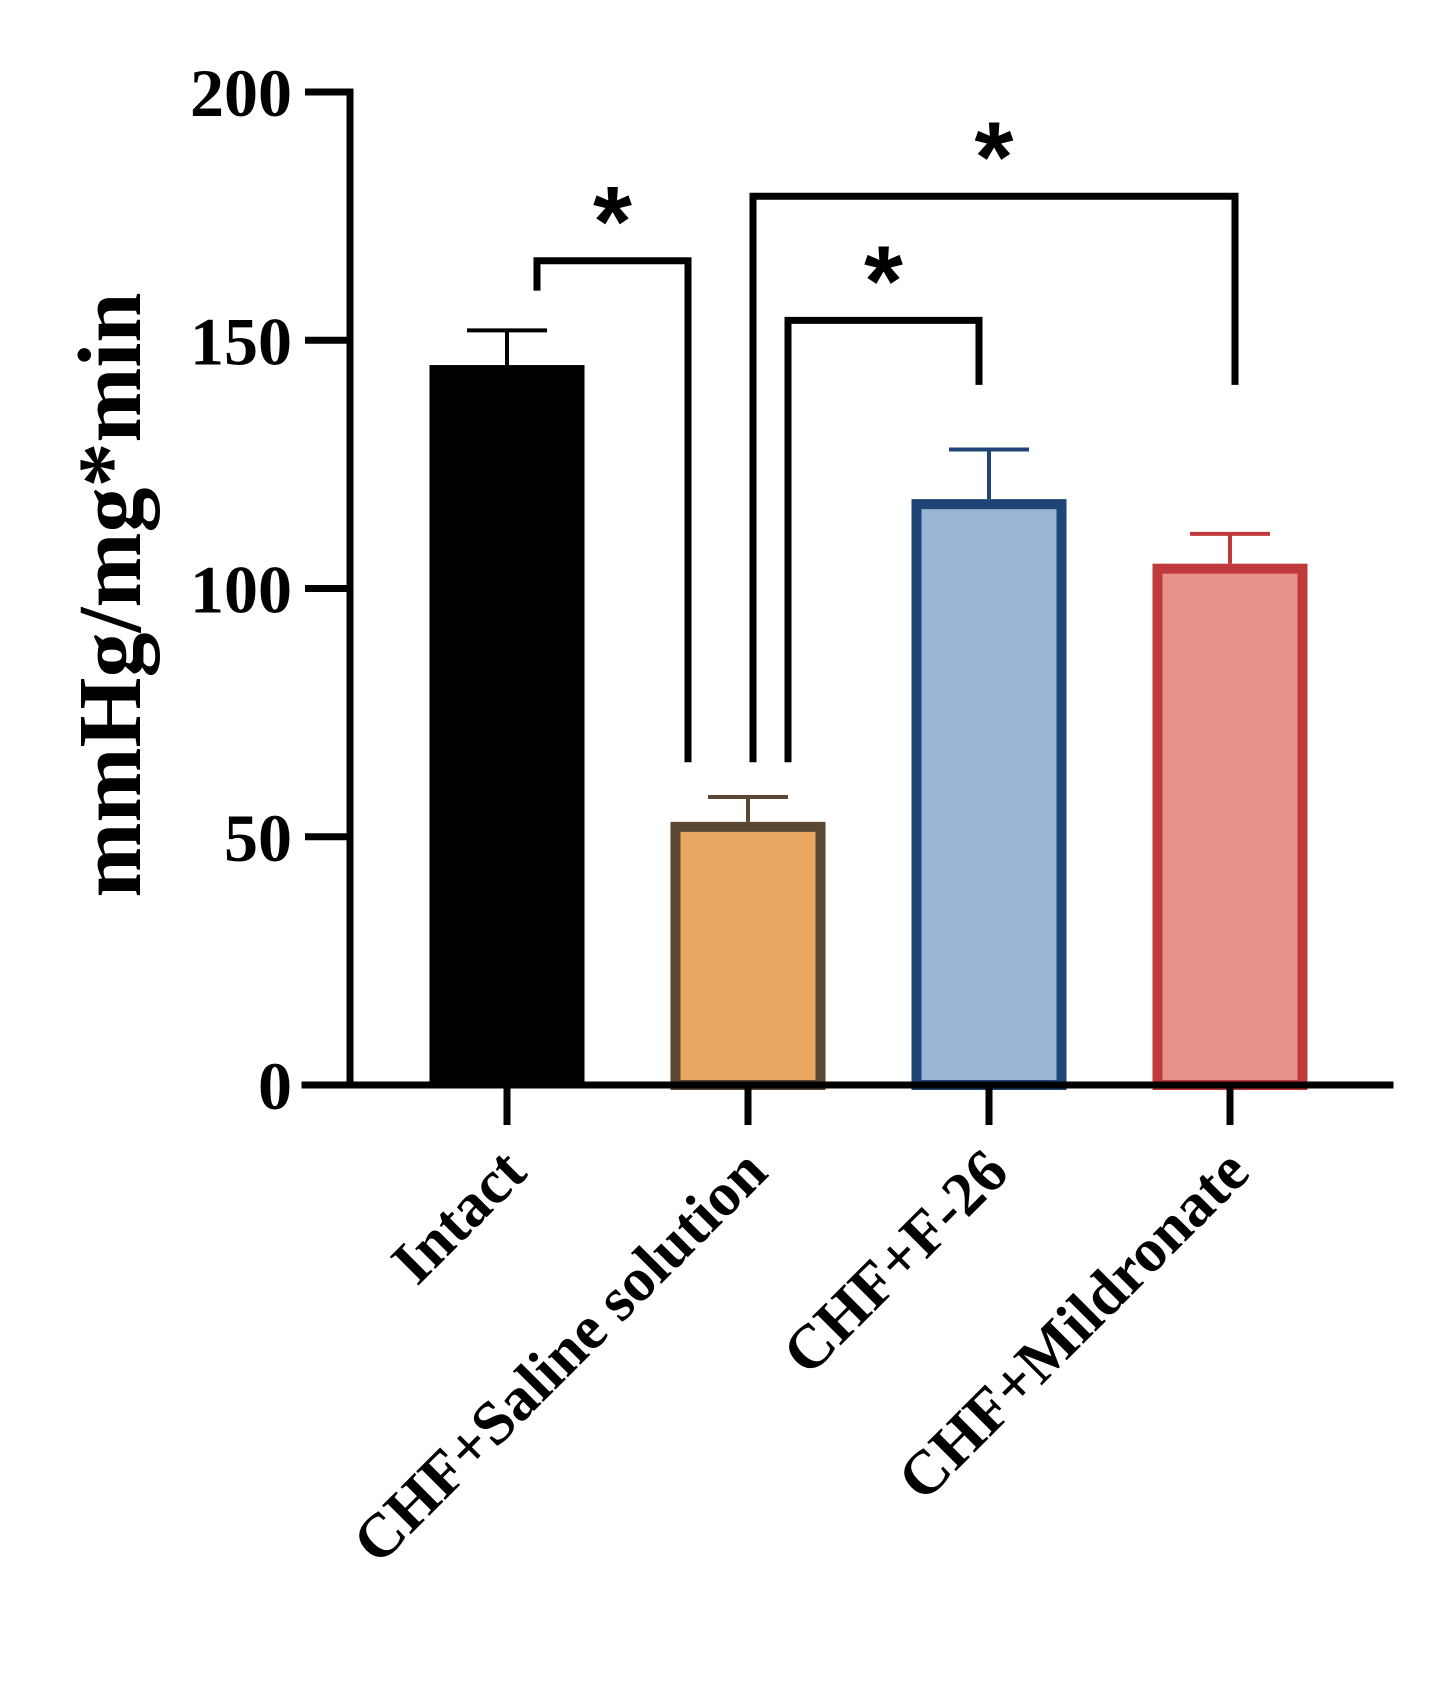 The height and width of the screenshot is (1686, 1431). Describe the element at coordinates (275, 1086) in the screenshot. I see `y-tick-label: 0` at that location.